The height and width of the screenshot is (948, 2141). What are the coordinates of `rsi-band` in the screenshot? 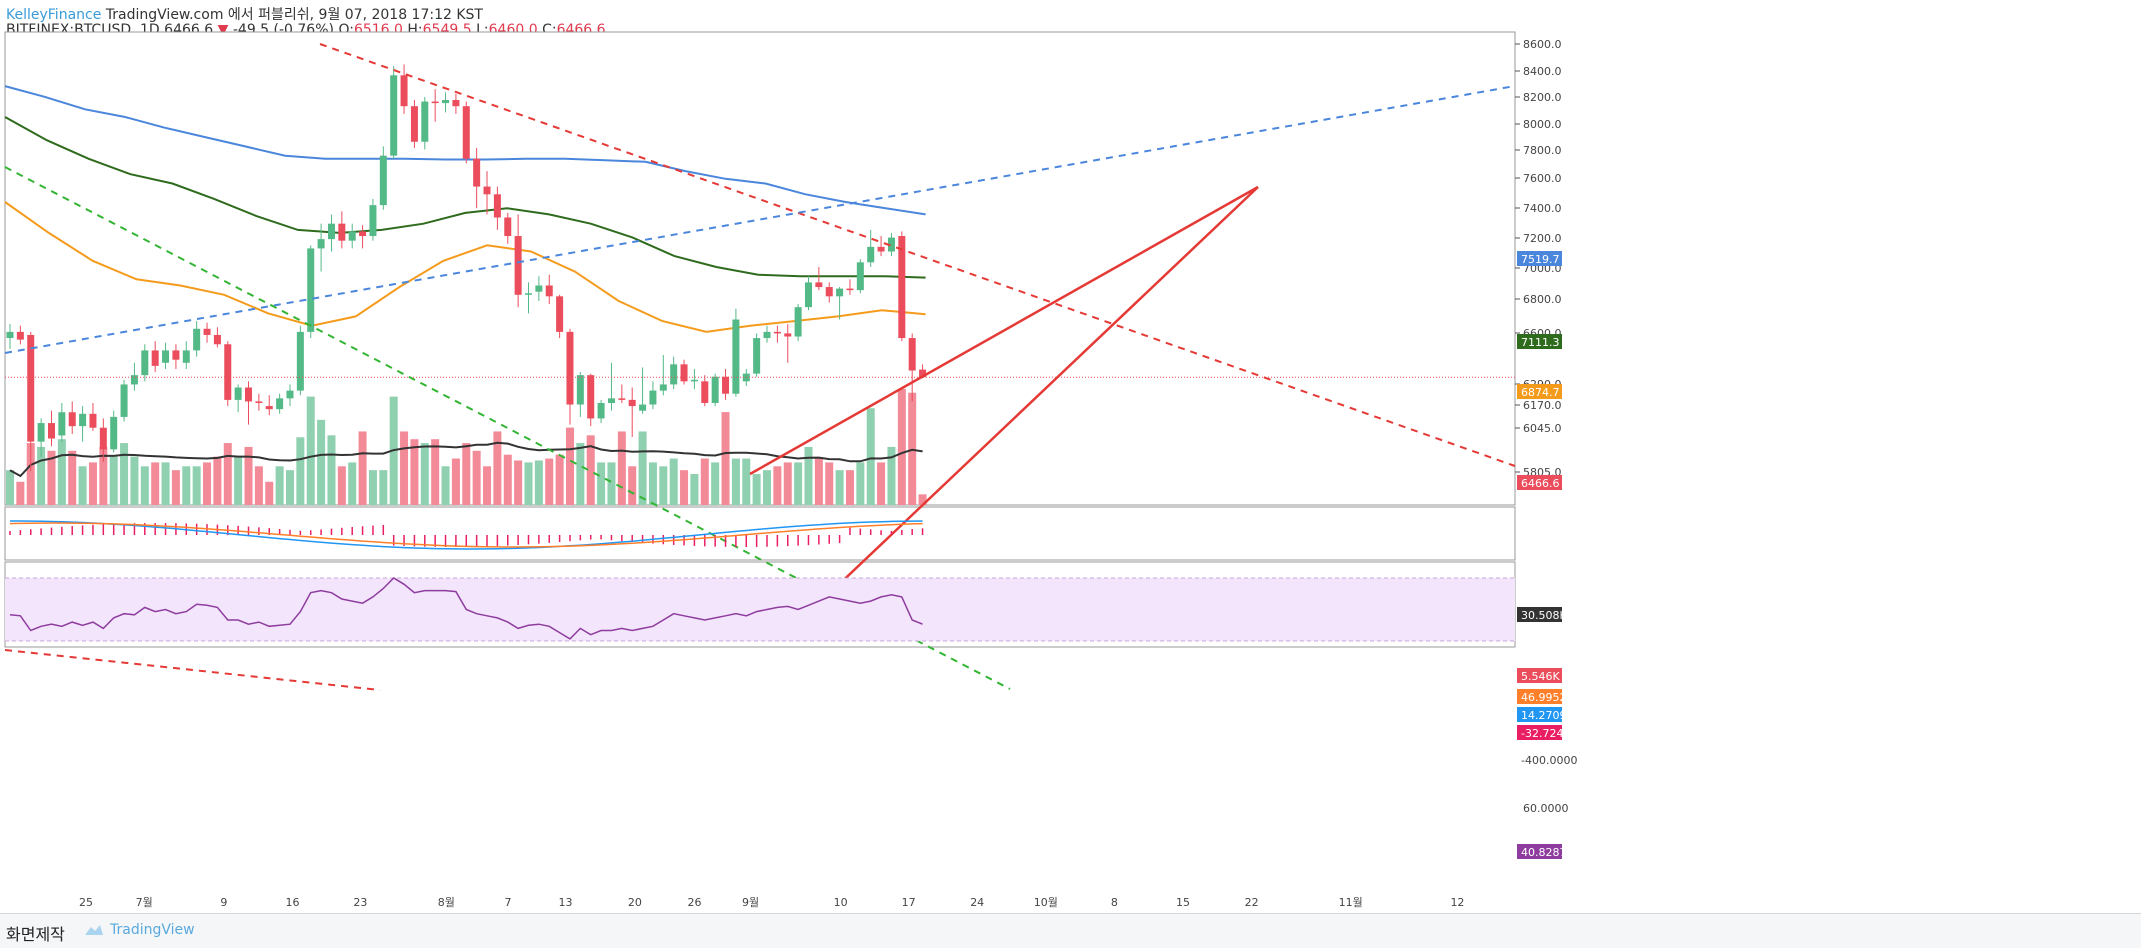 It's located at (760, 609).